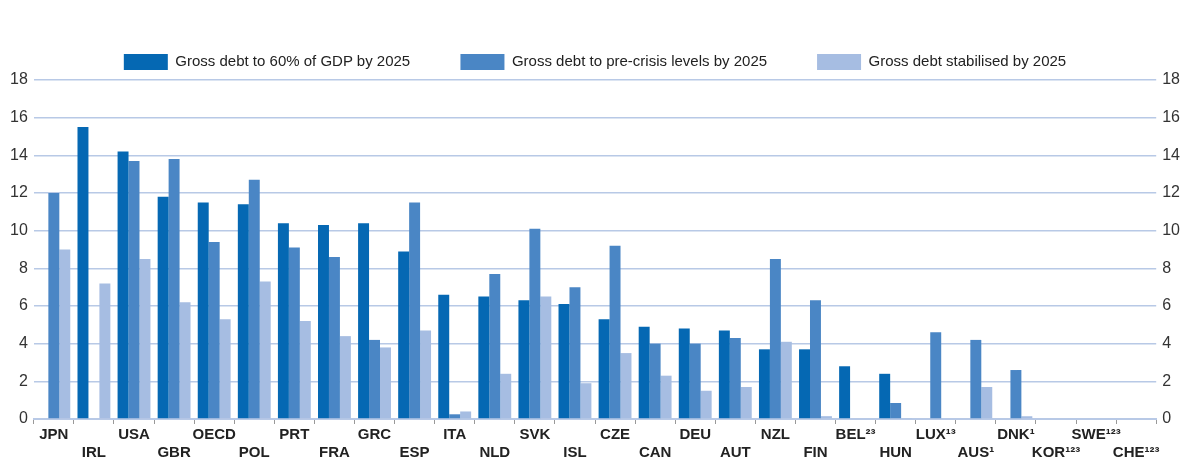  Describe the element at coordinates (19, 230) in the screenshot. I see `y-tick-label: 10` at that location.